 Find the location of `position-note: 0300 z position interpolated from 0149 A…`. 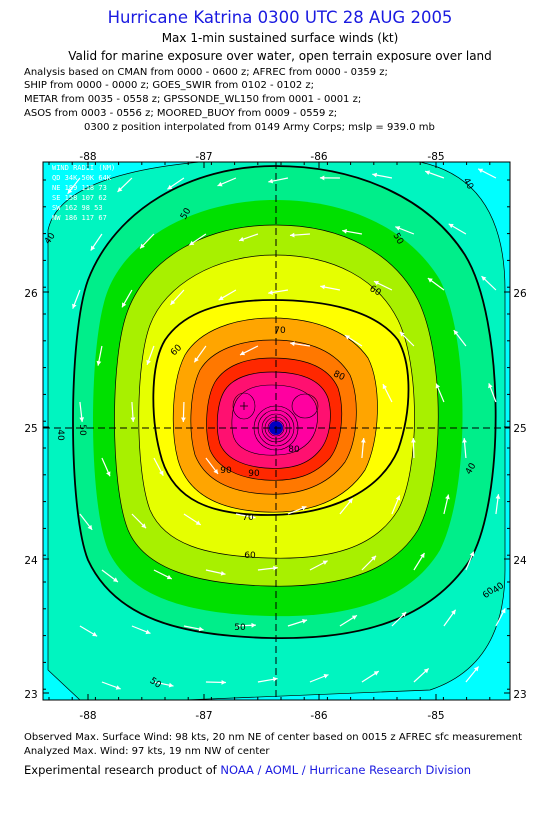

position-note: 0300 z position interpolated from 0149 A… is located at coordinates (259, 127).